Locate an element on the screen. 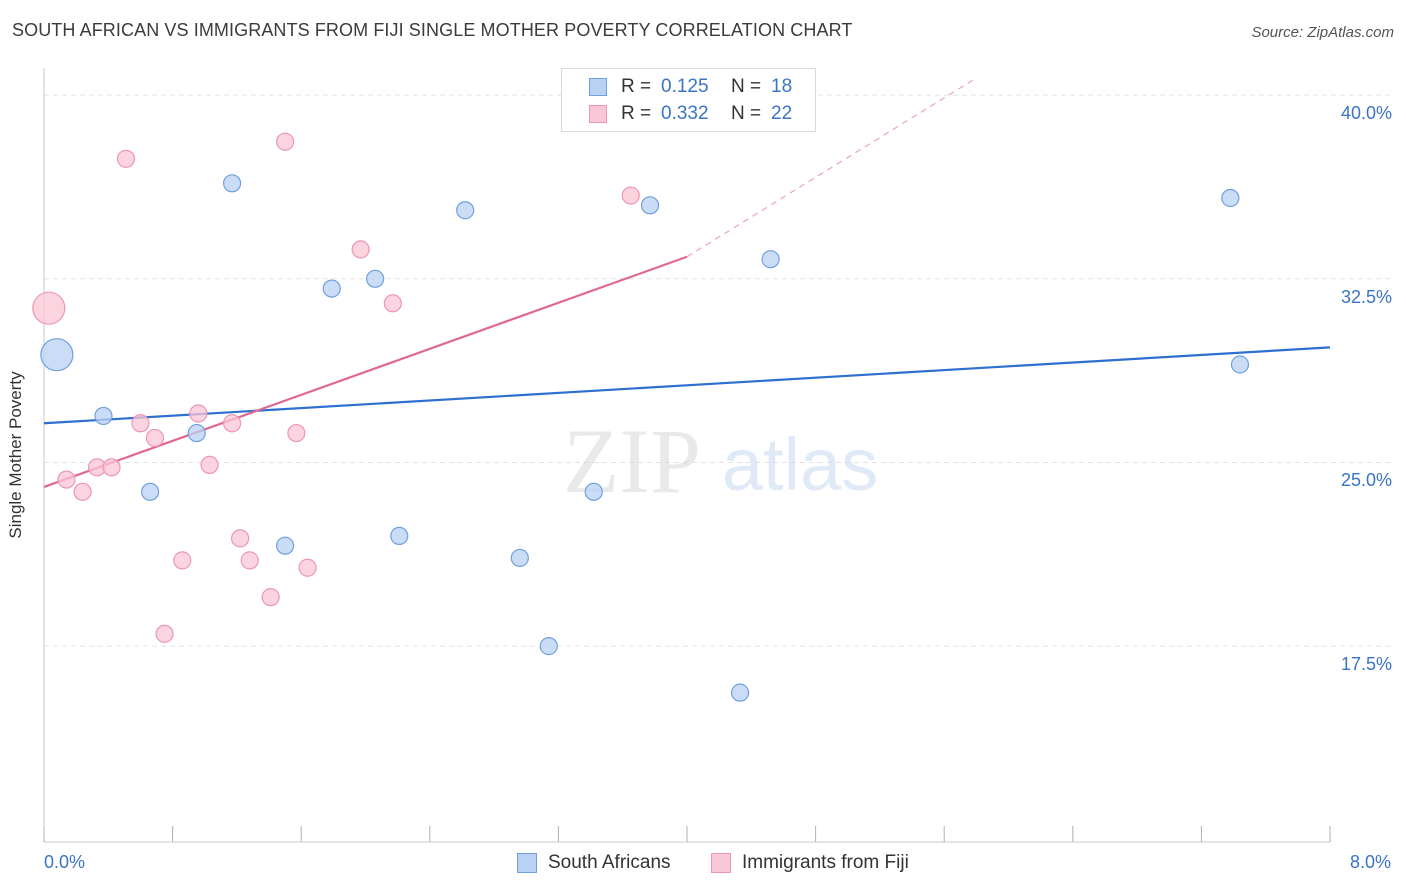 Image resolution: width=1406 pixels, height=892 pixels. legend-item-fiji: Immigrants from Fiji is located at coordinates (810, 863).